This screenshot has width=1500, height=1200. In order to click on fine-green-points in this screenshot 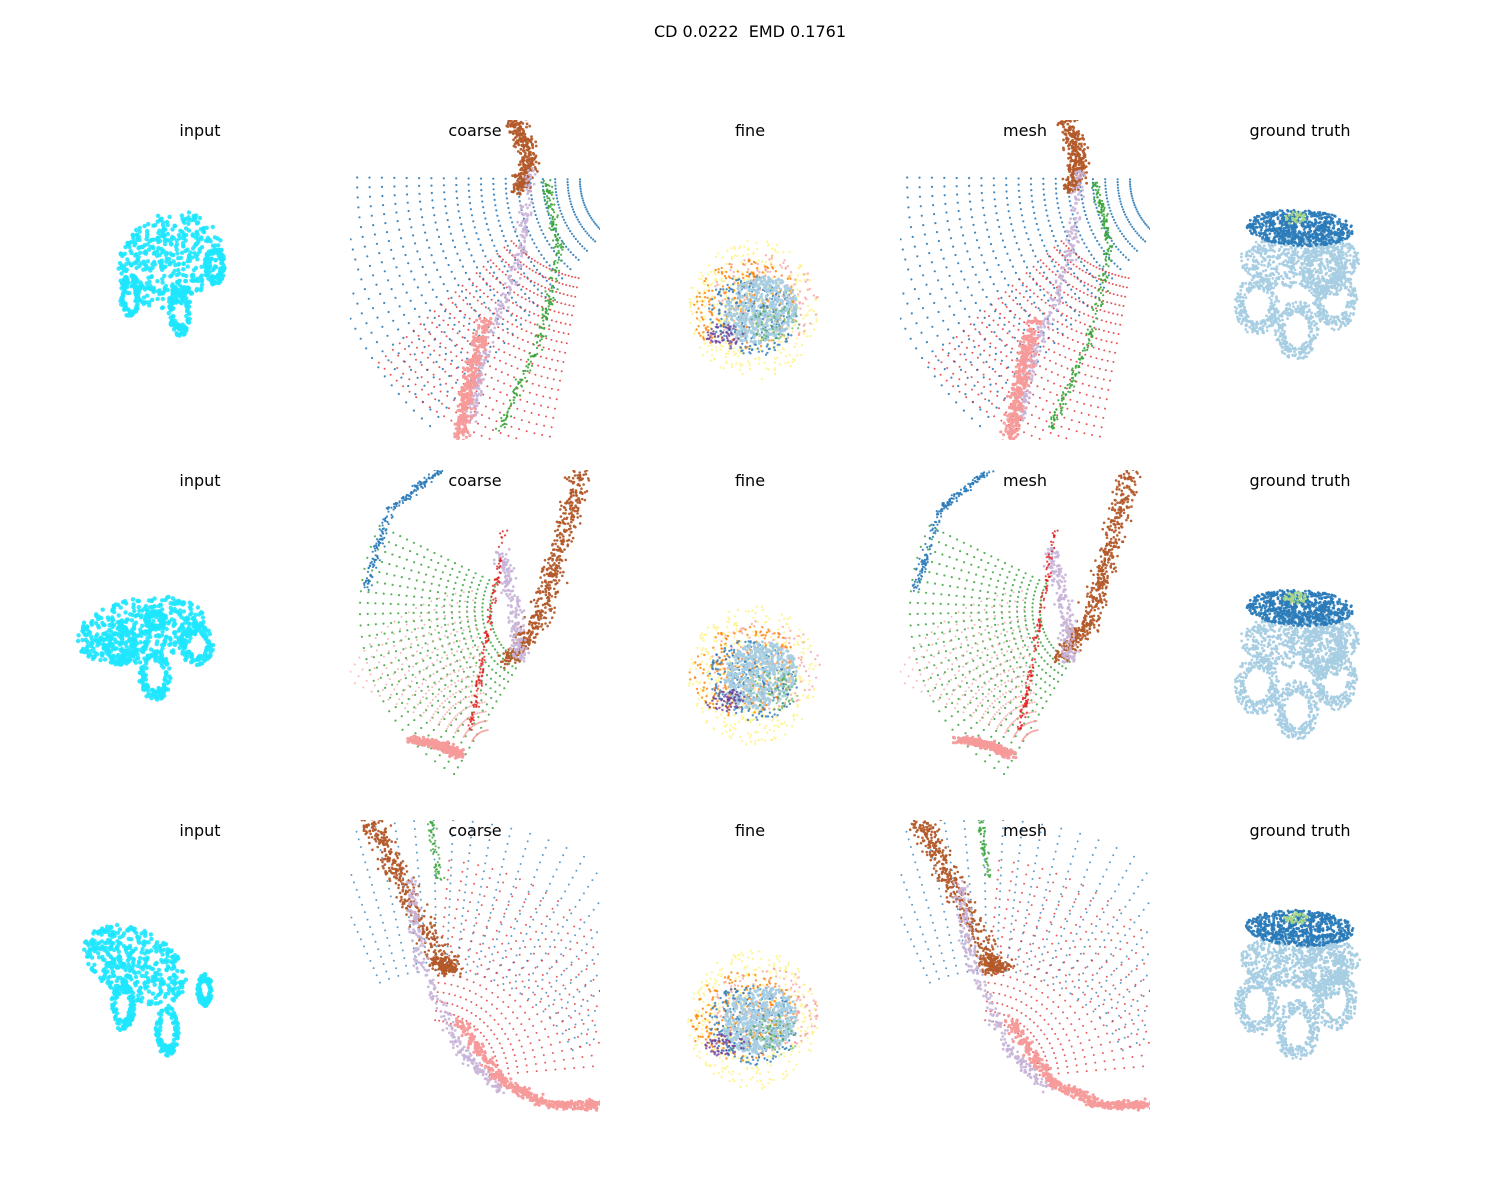, I will do `click(775, 324)`.